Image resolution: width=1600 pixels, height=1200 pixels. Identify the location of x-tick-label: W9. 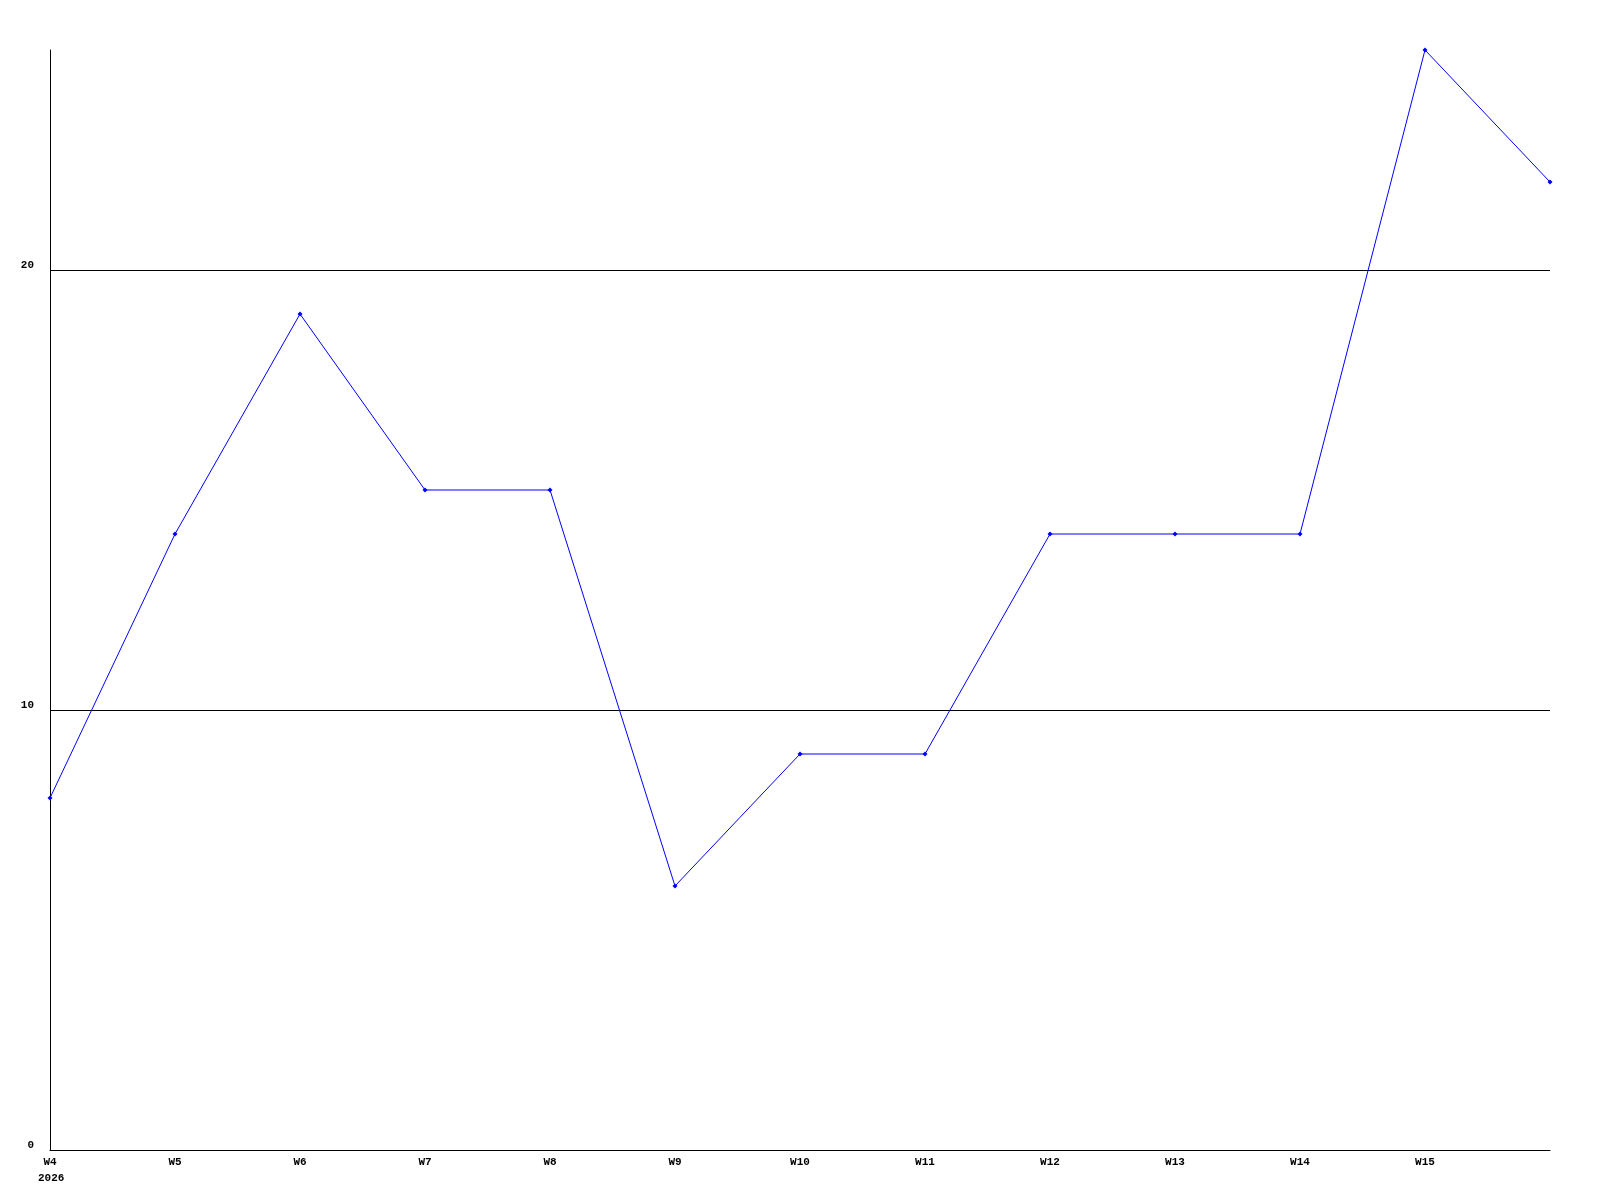
(675, 1161).